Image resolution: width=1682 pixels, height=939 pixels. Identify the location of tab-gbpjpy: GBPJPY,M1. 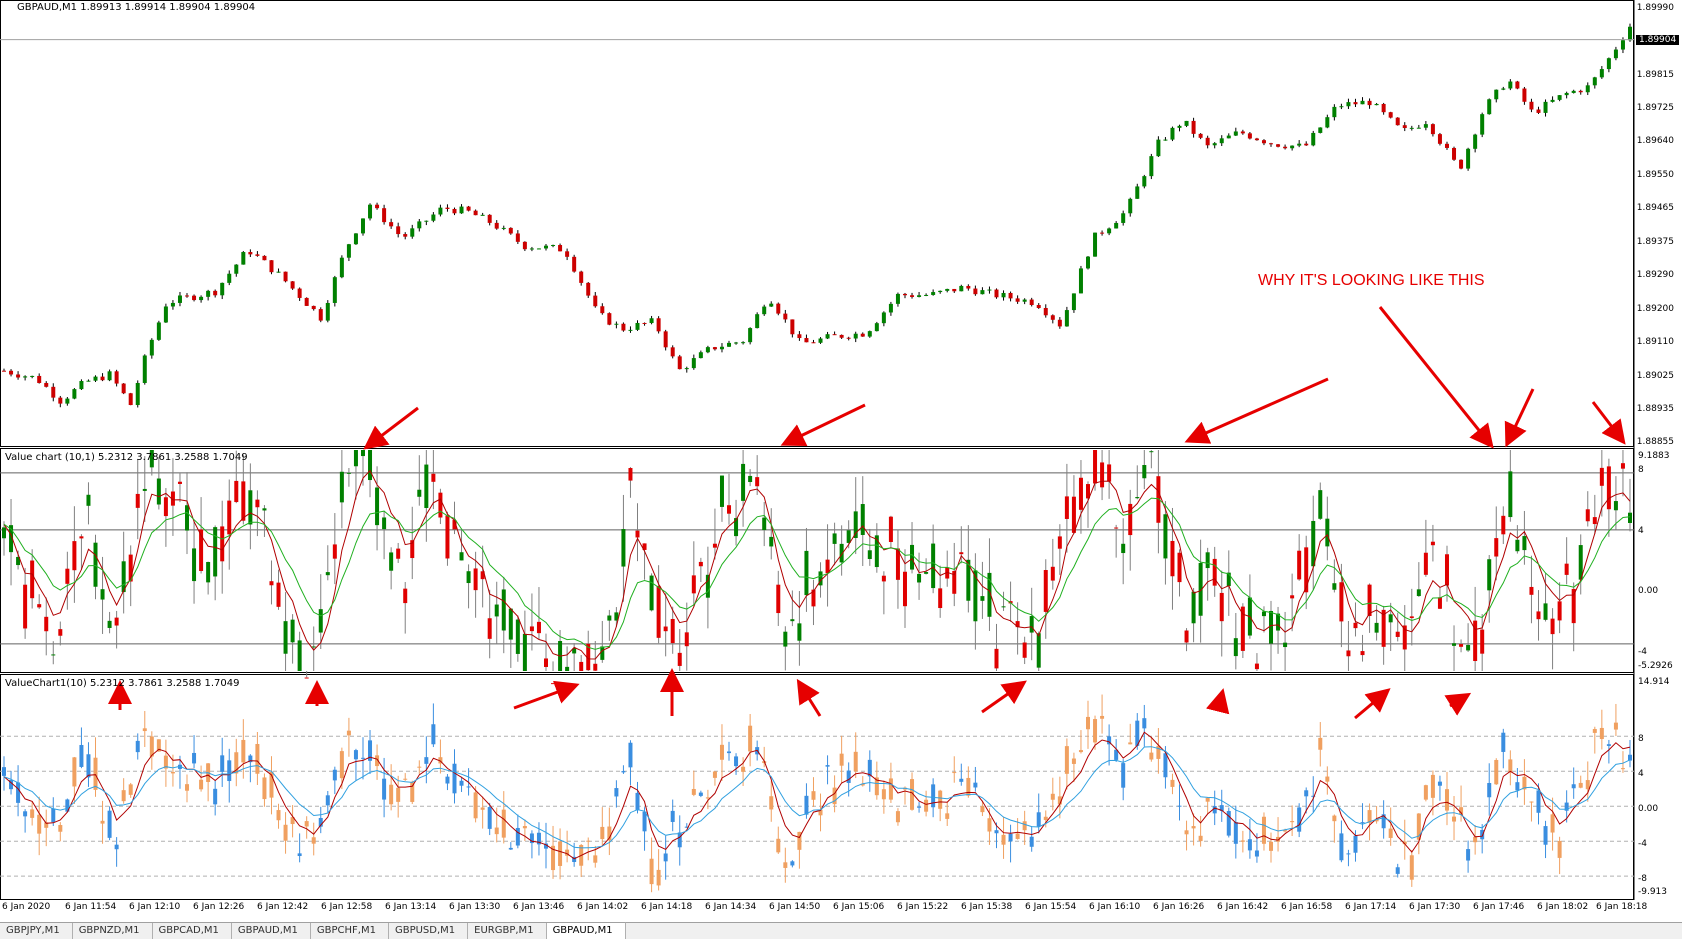
(36, 931).